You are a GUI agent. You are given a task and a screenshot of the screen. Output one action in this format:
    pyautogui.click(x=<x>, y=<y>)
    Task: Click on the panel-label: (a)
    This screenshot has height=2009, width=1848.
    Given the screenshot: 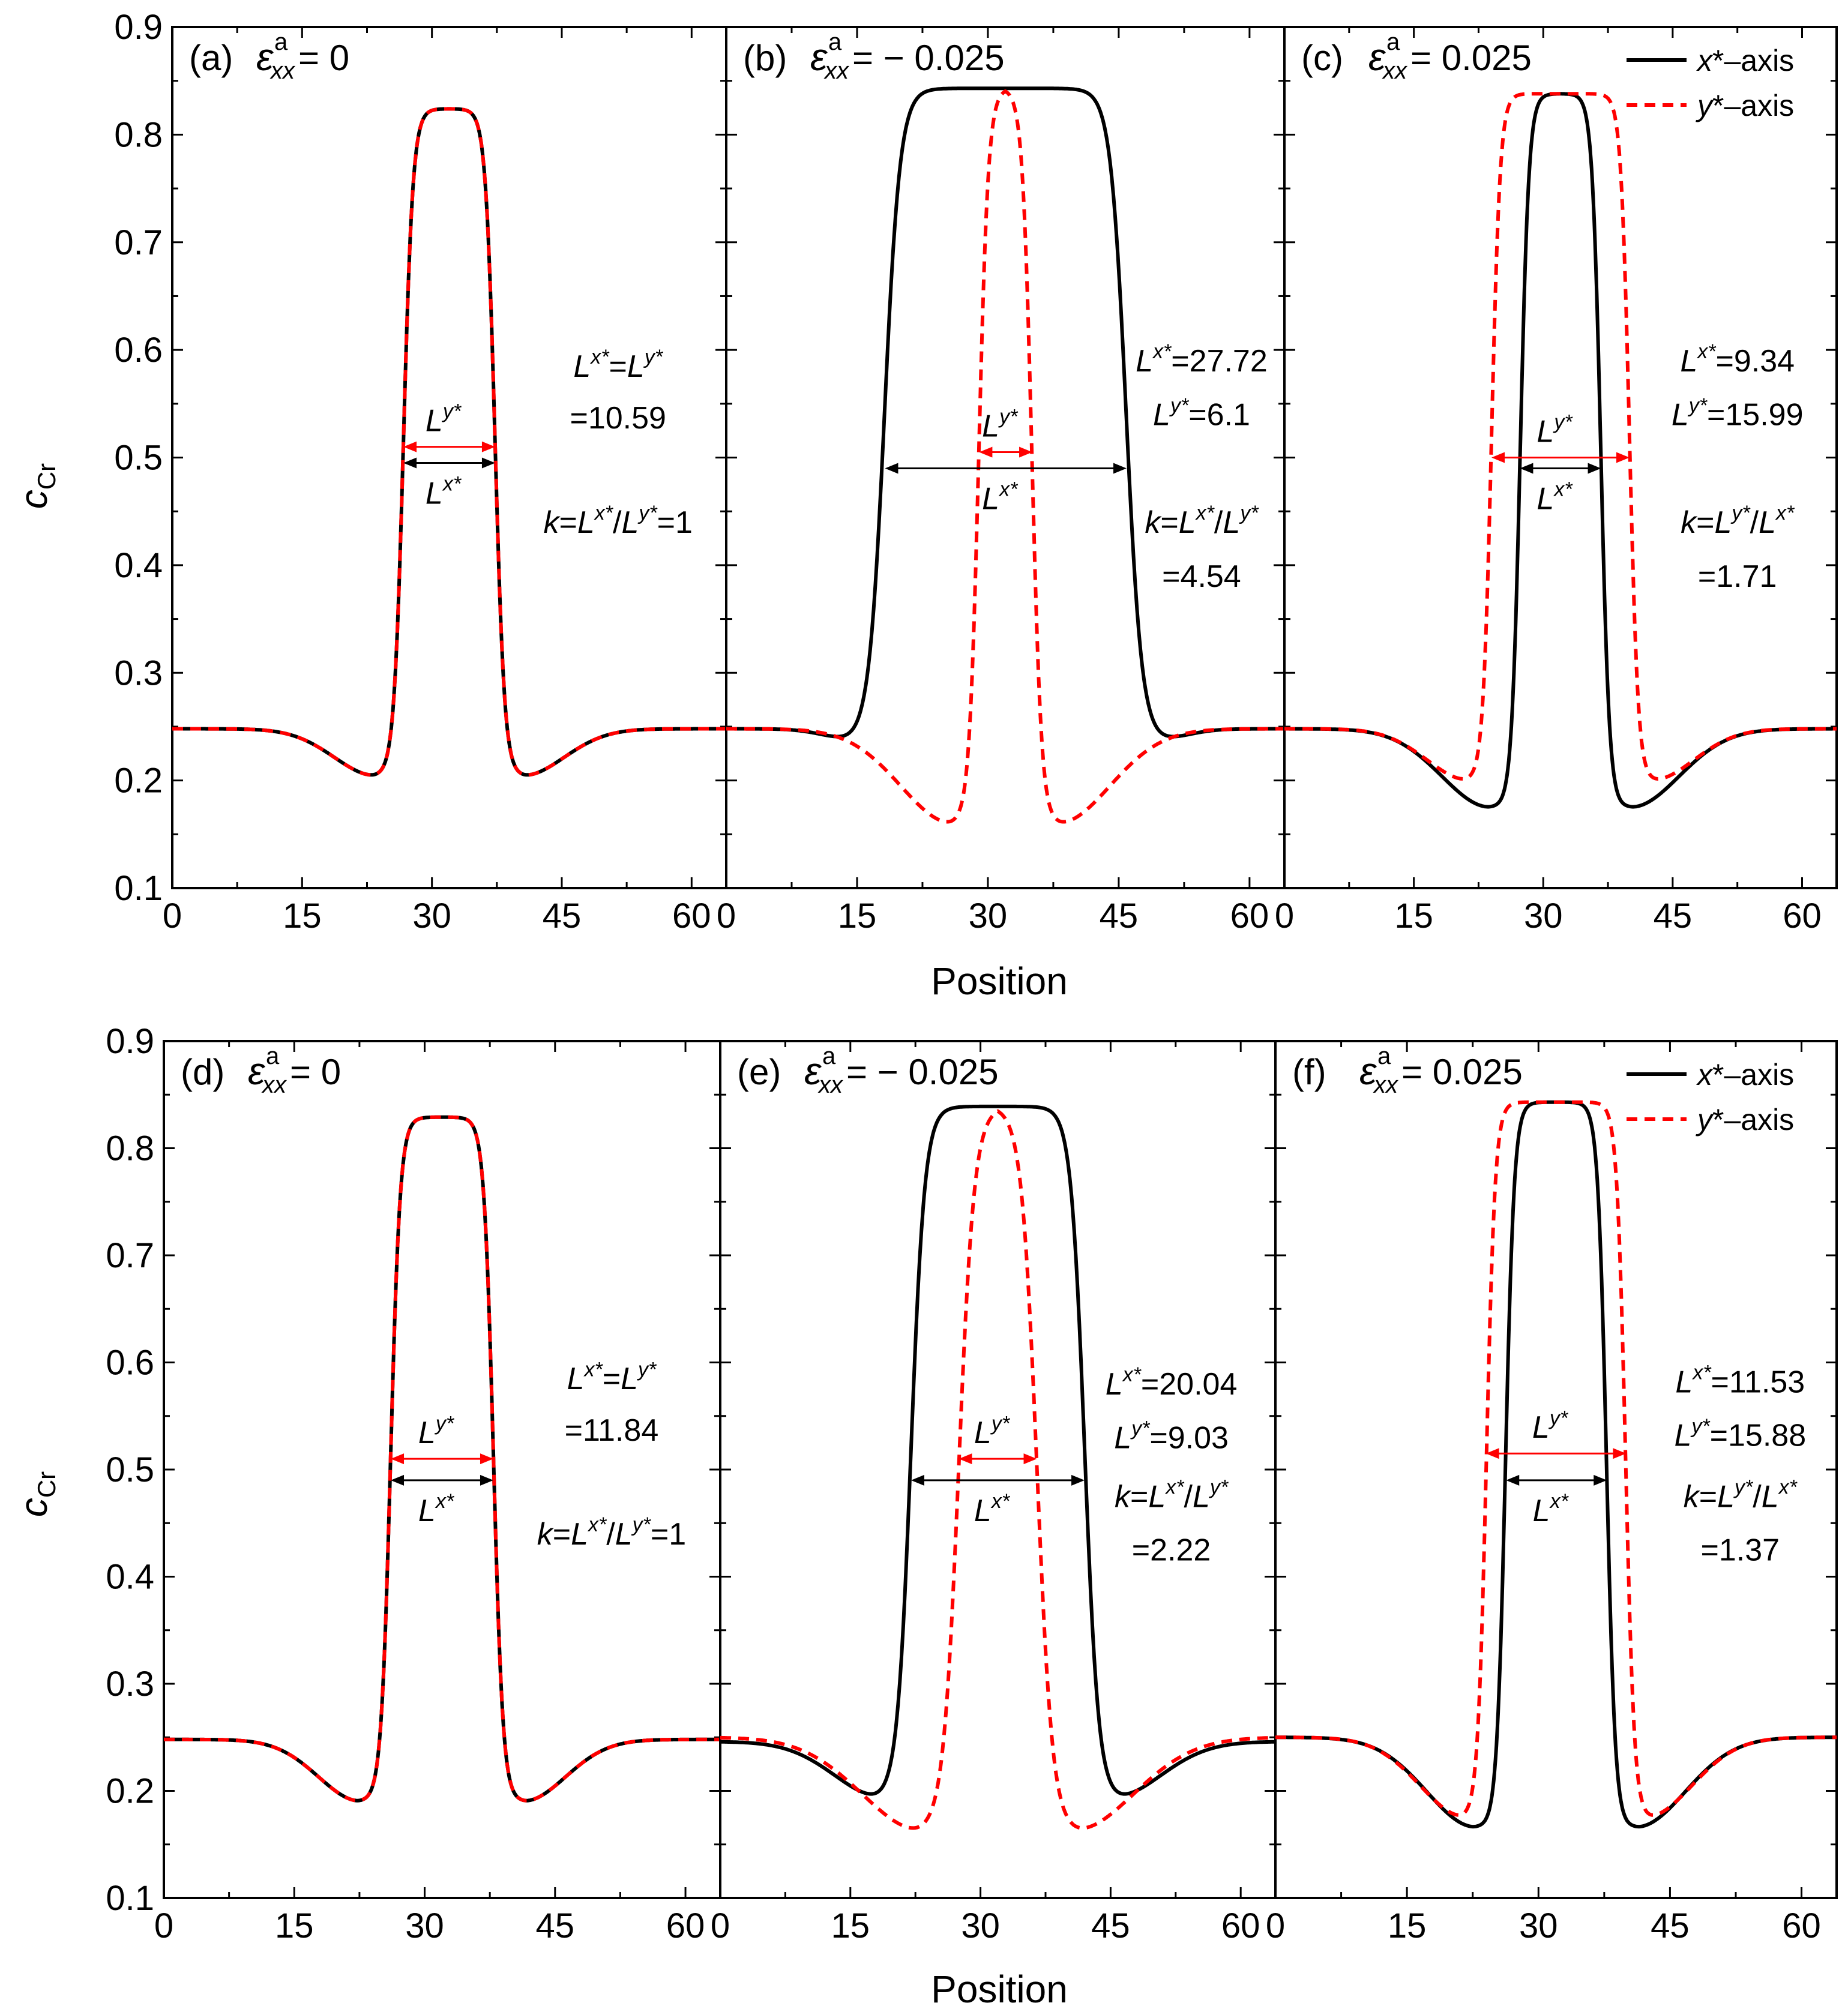 What is the action you would take?
    pyautogui.click(x=211, y=58)
    